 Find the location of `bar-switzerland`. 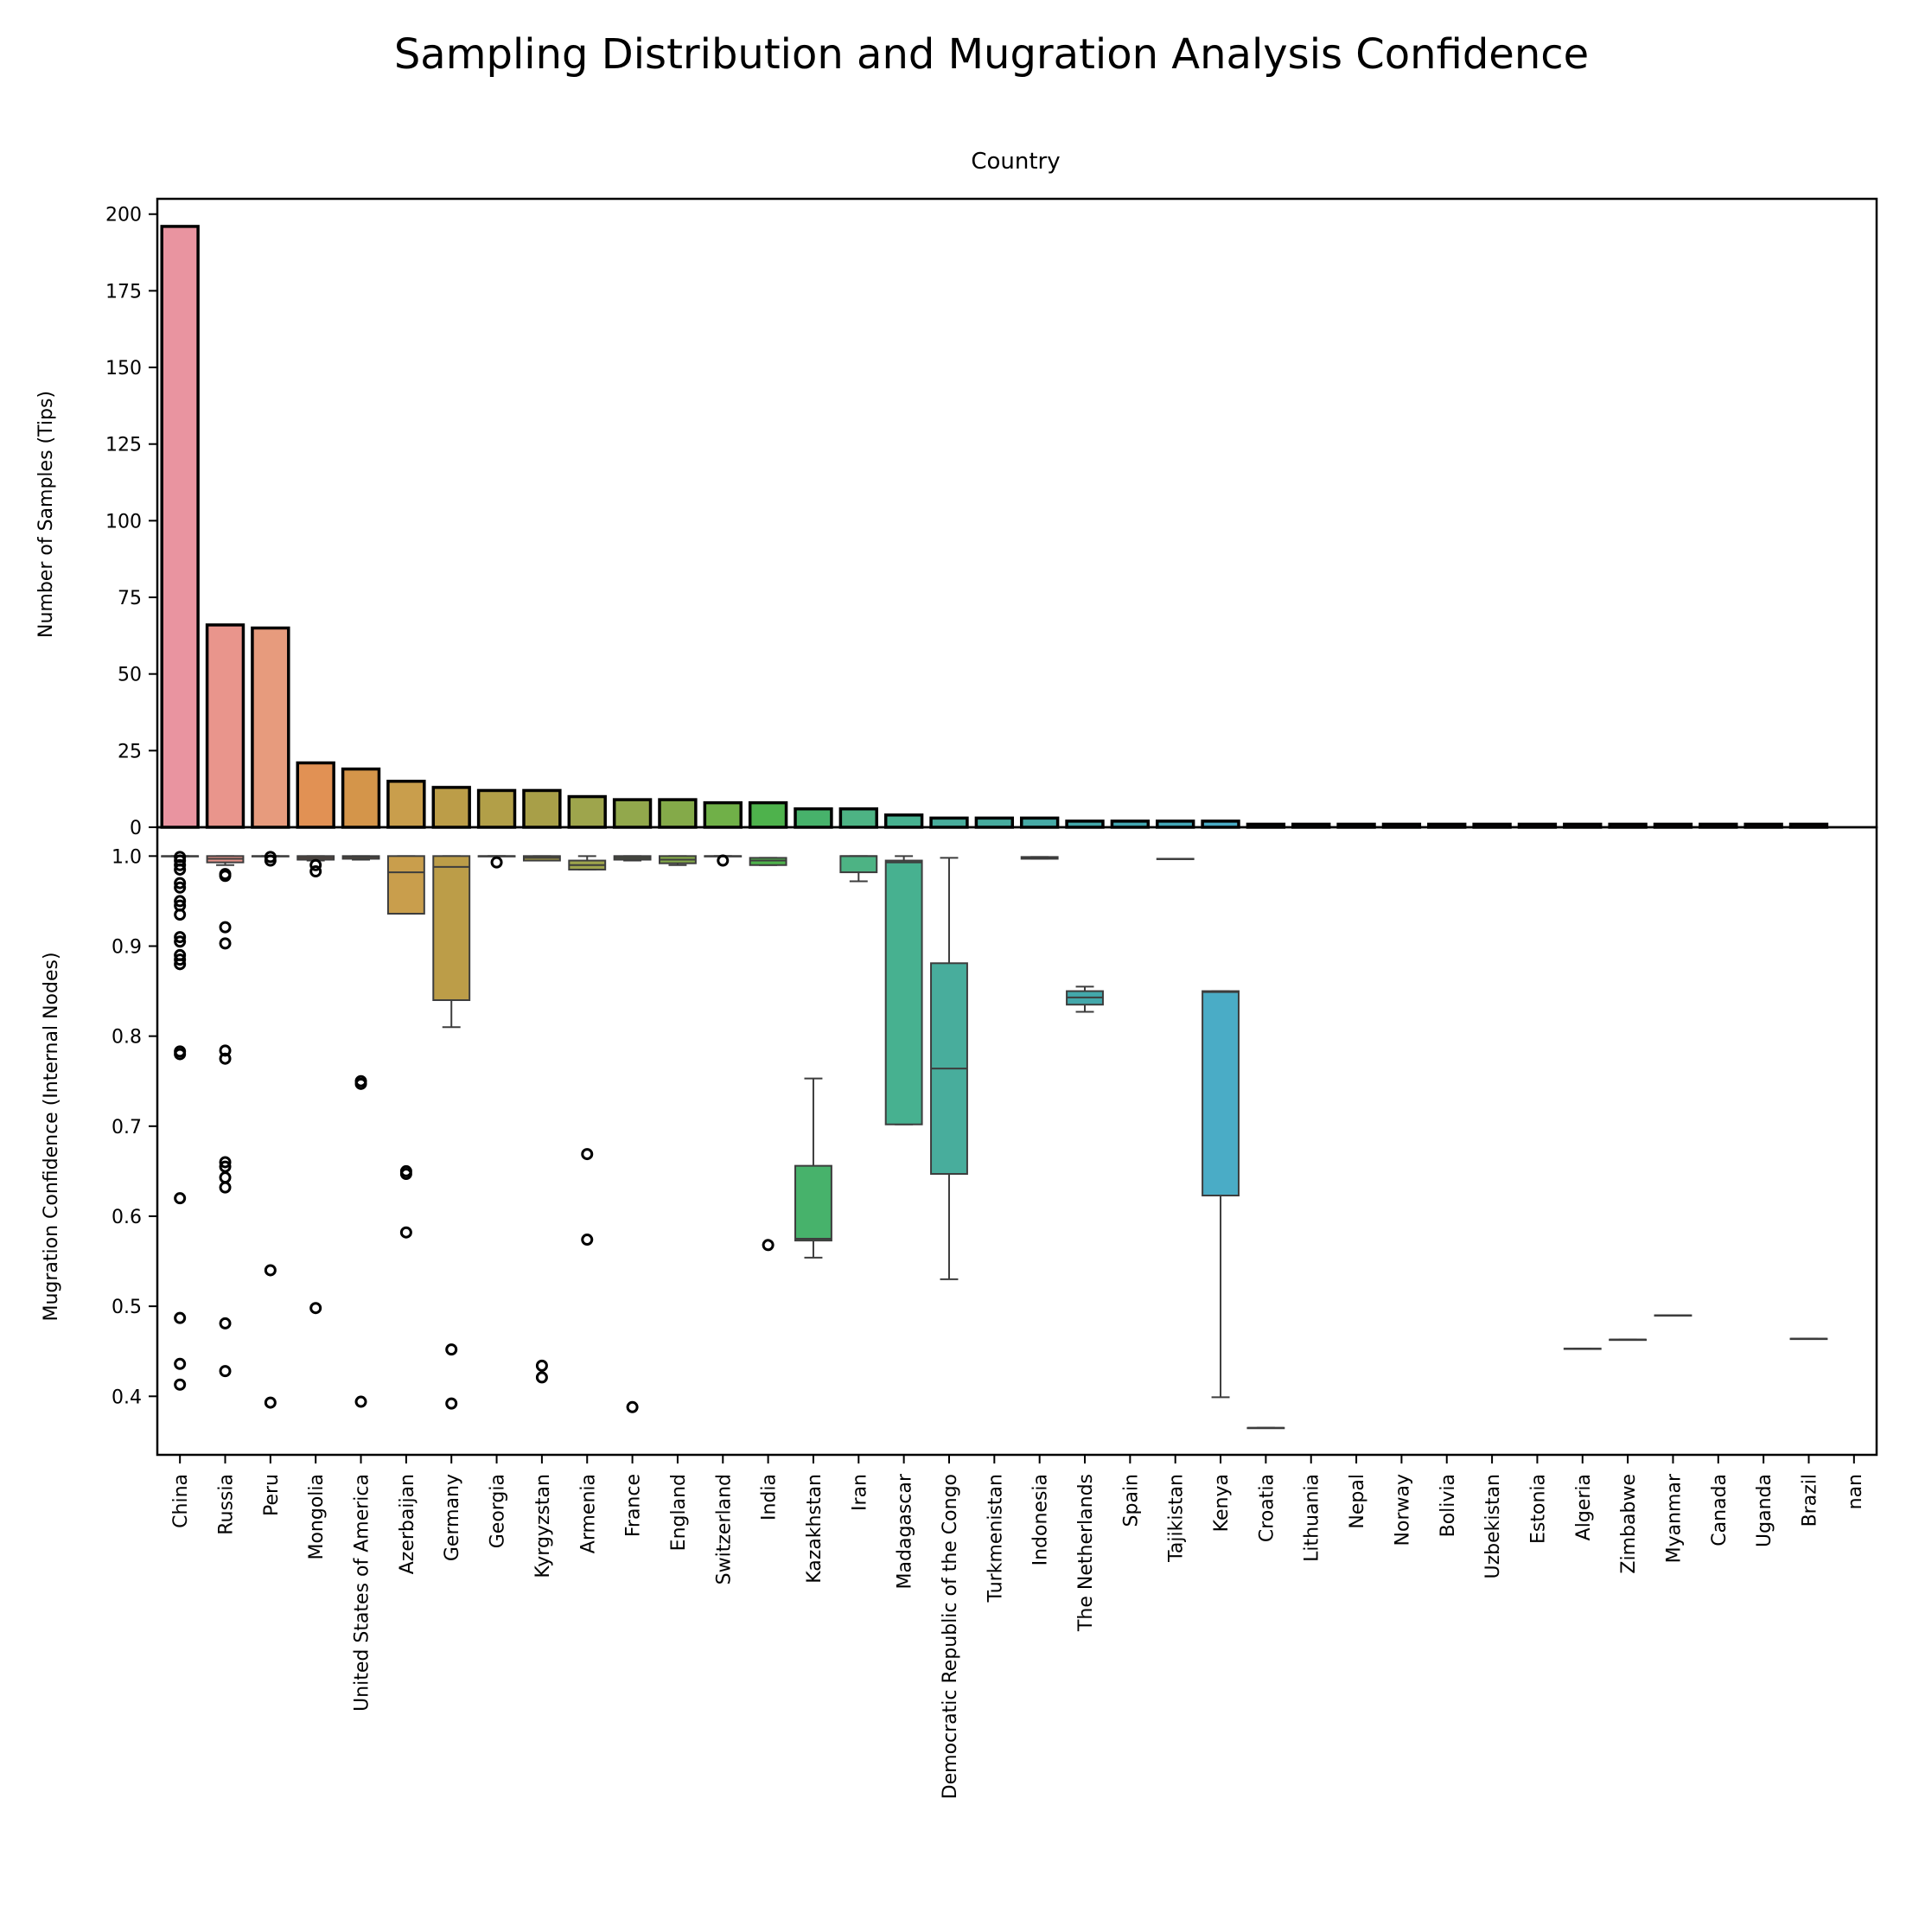

bar-switzerland is located at coordinates (723, 814).